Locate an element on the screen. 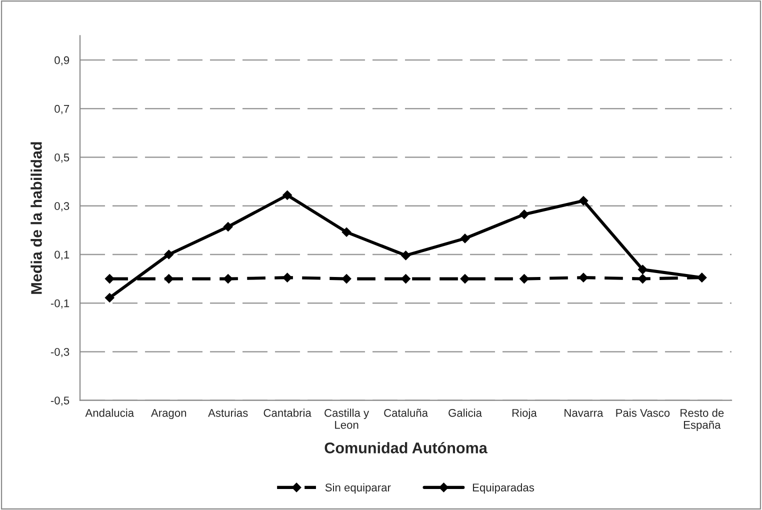 The image size is (762, 510). y-tick-label: 0,5 is located at coordinates (62, 158).